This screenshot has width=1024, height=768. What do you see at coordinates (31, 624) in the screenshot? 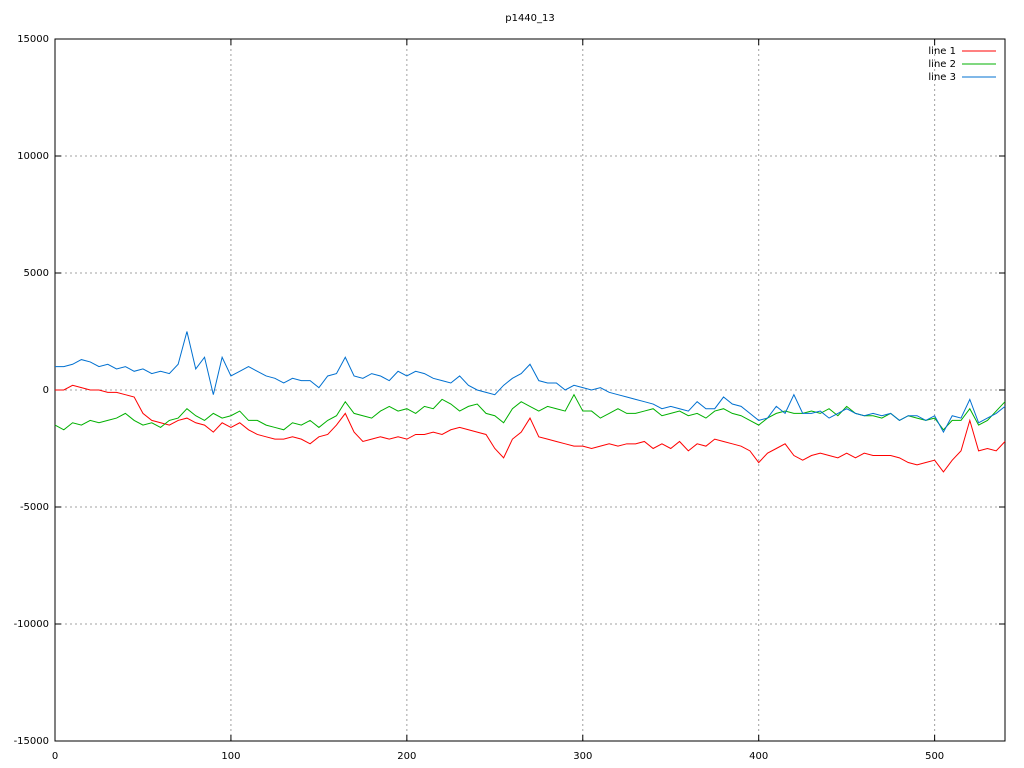
I see `y-tick-label: -10000` at bounding box center [31, 624].